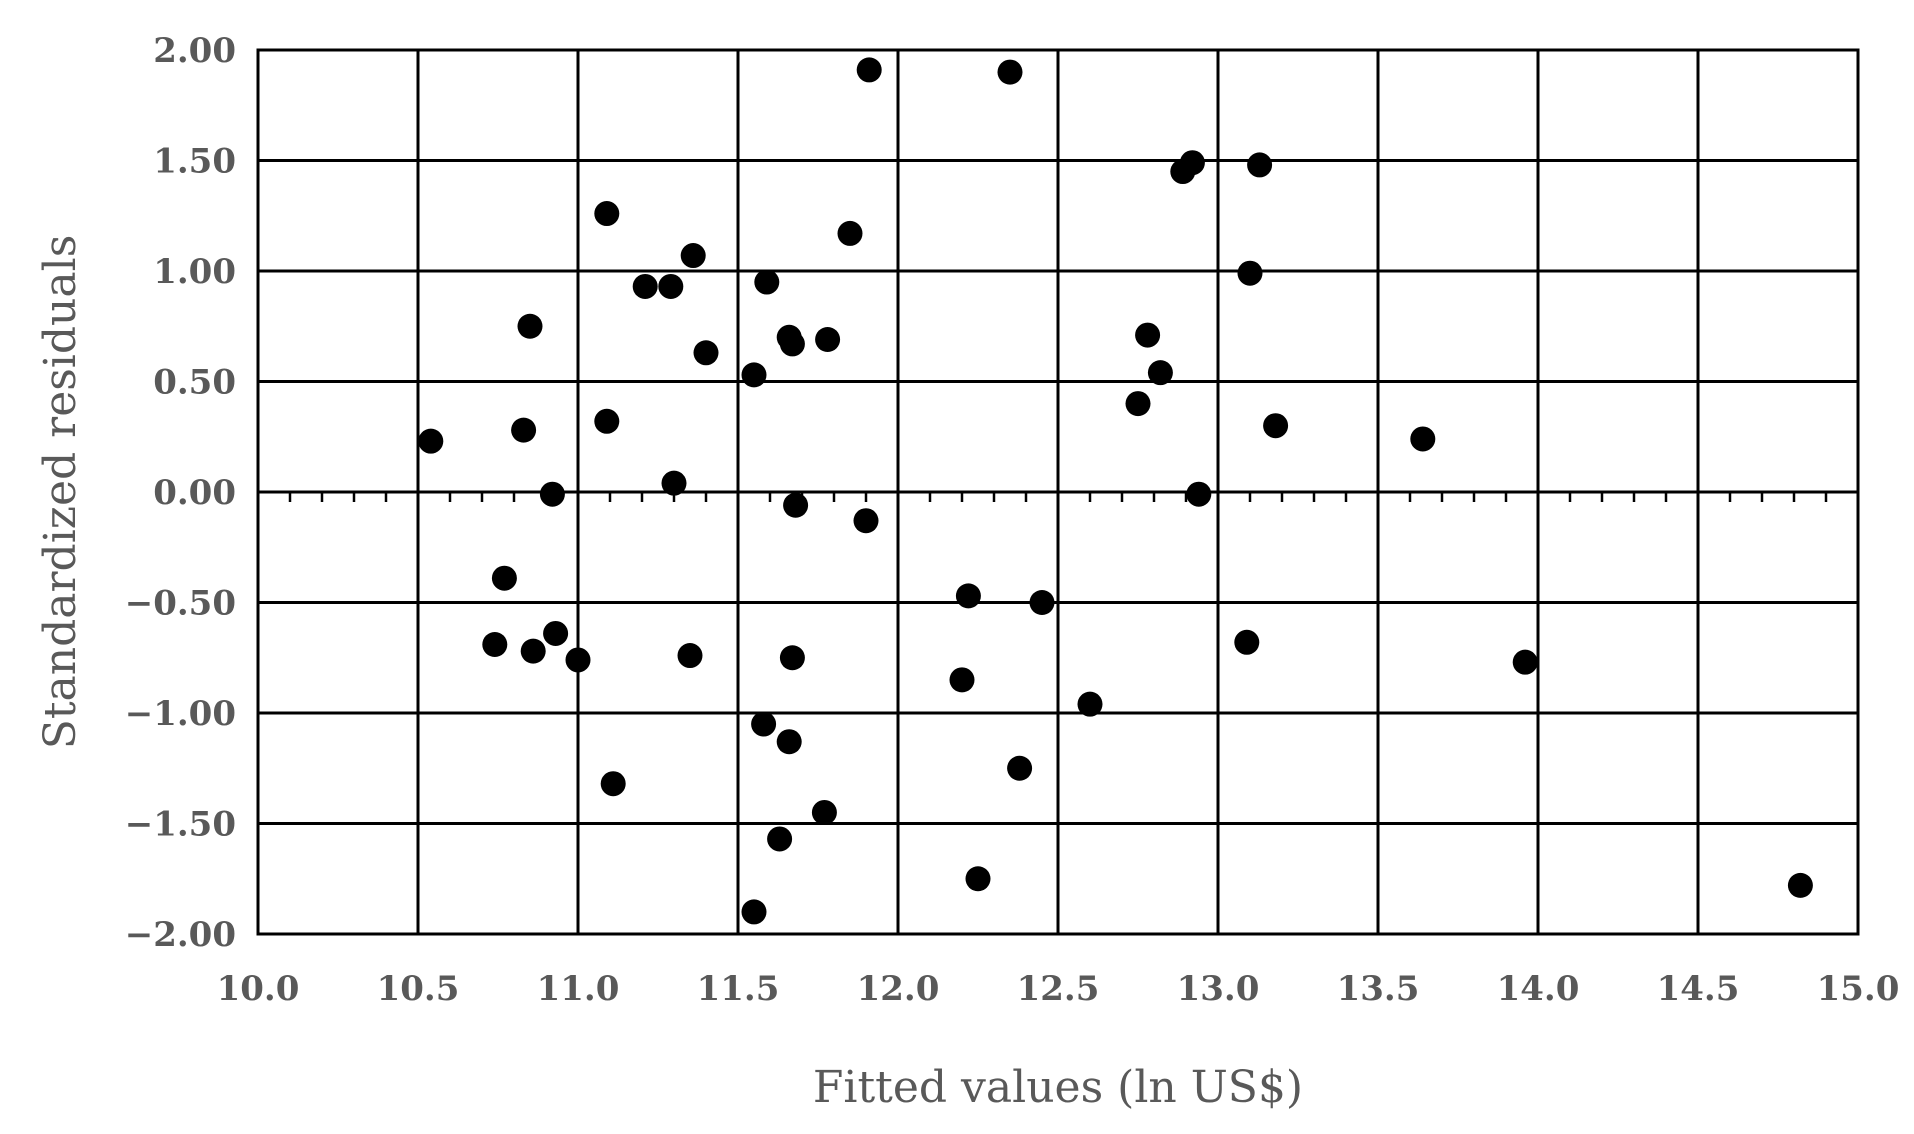  I want to click on y-tick-labels: 2.00 1.50 1.00 0.50 0.00 −0.50 −1.00 −1.50 −2.00, so click(180, 493).